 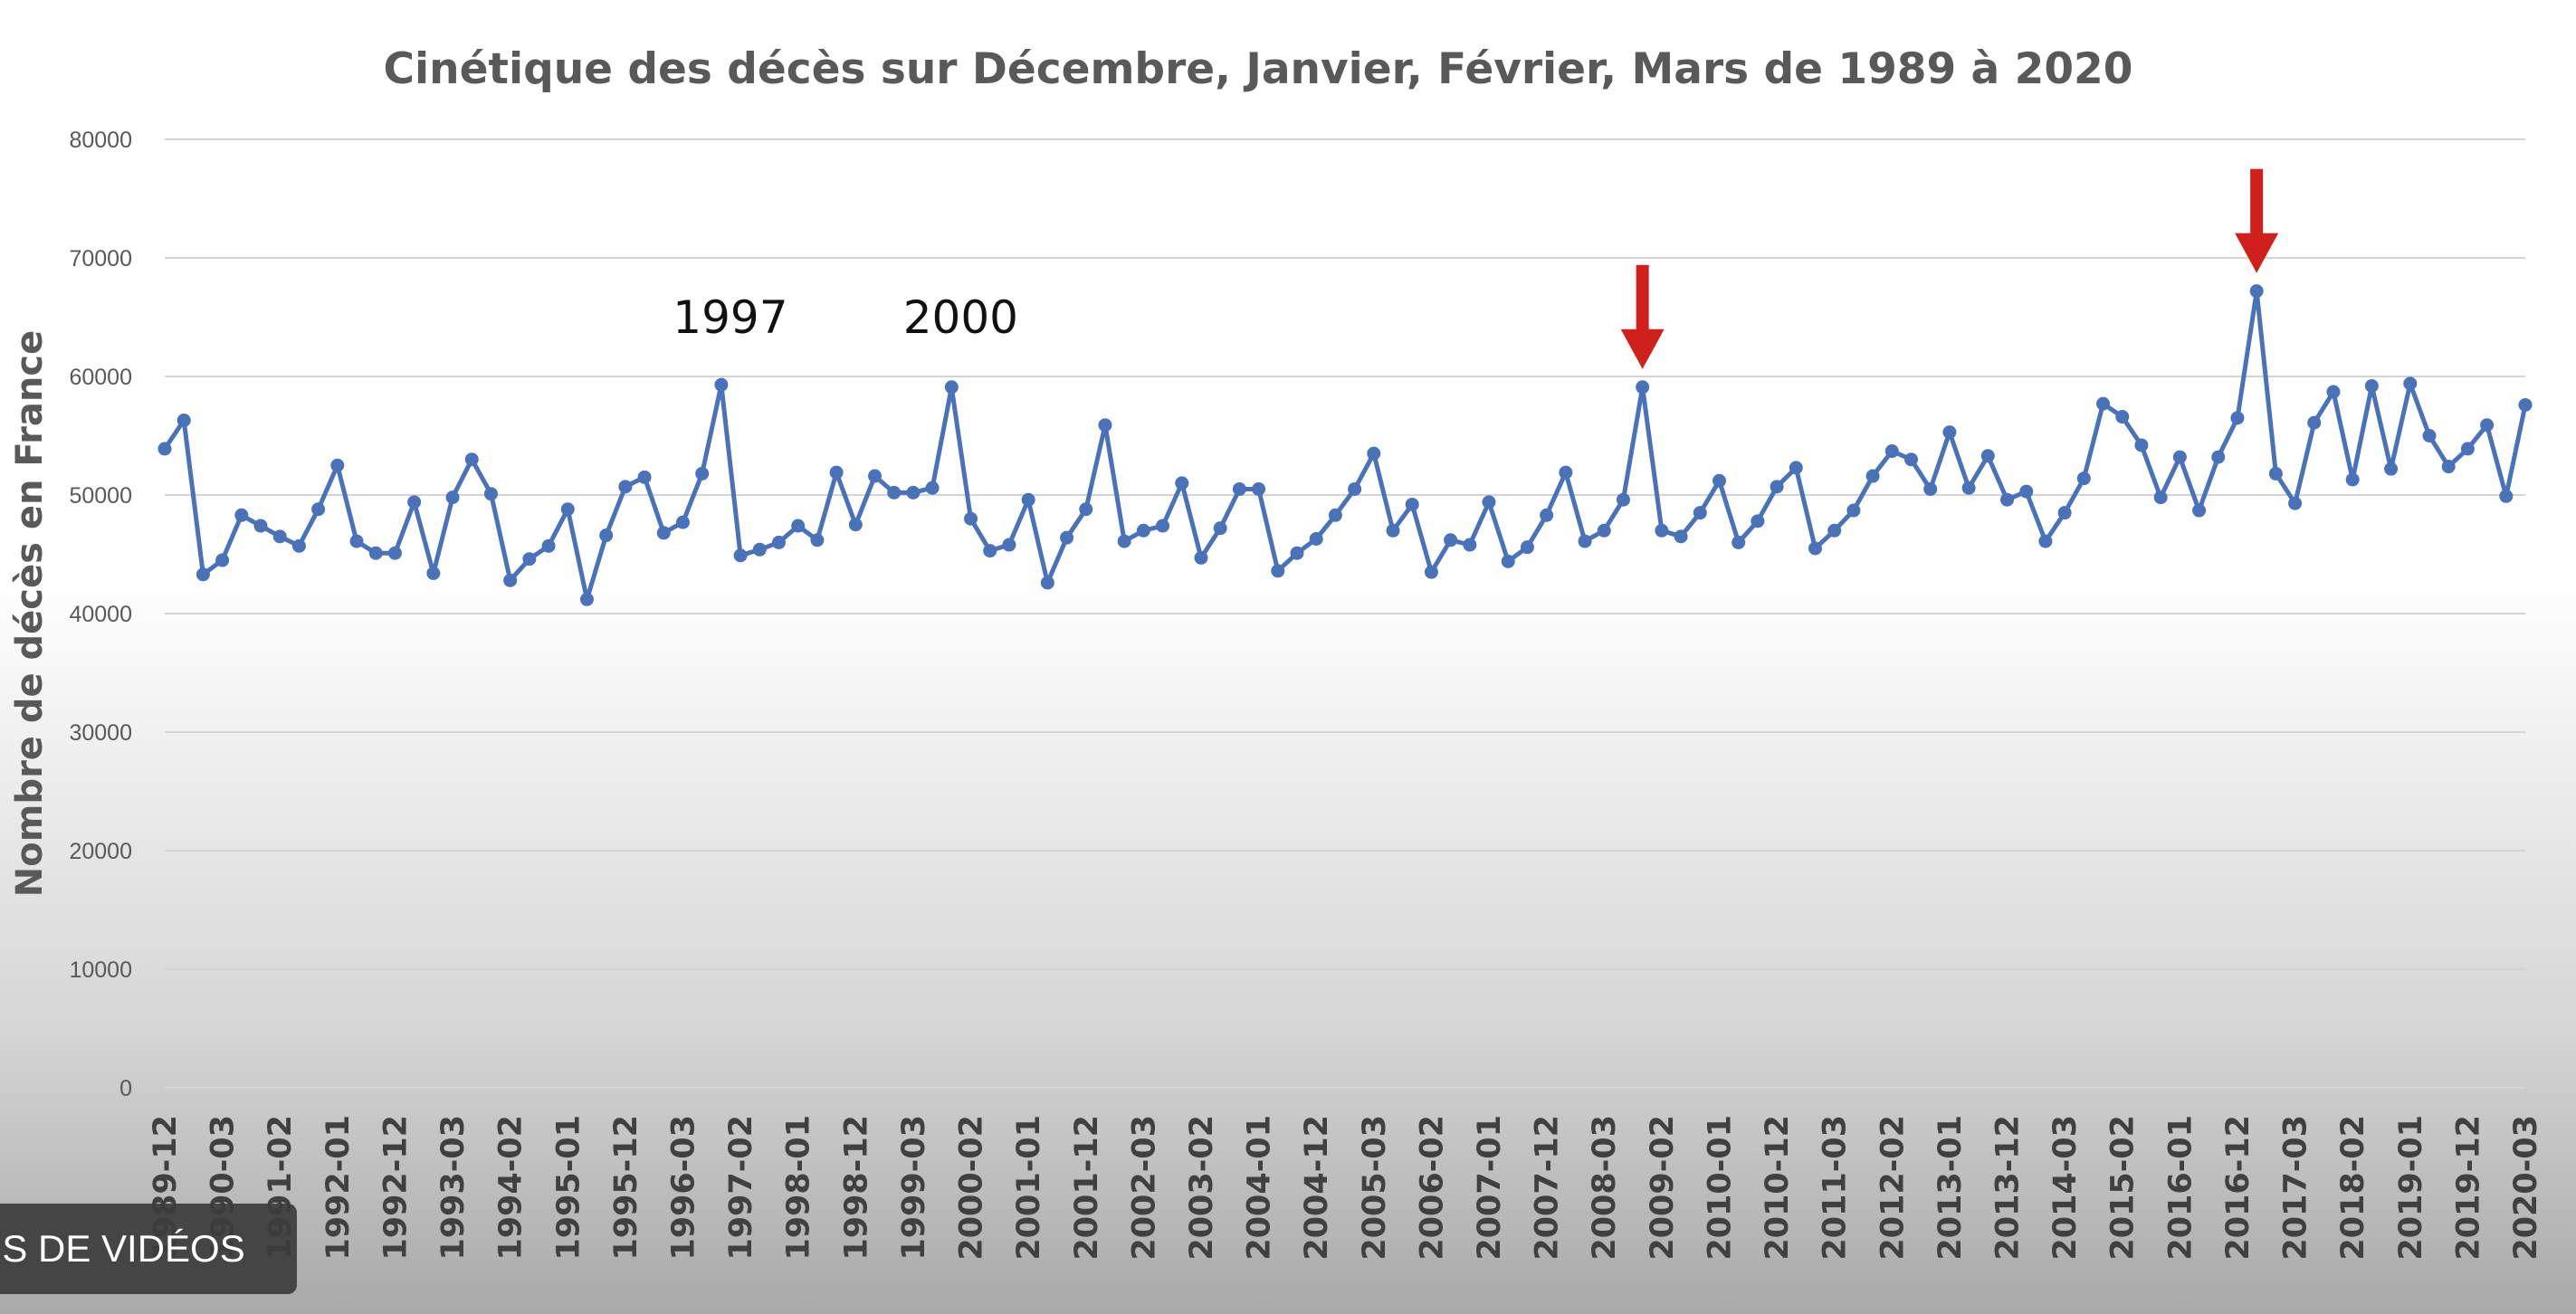 I want to click on x-tick-2001-12: 2001-12, so click(x=1087, y=1188).